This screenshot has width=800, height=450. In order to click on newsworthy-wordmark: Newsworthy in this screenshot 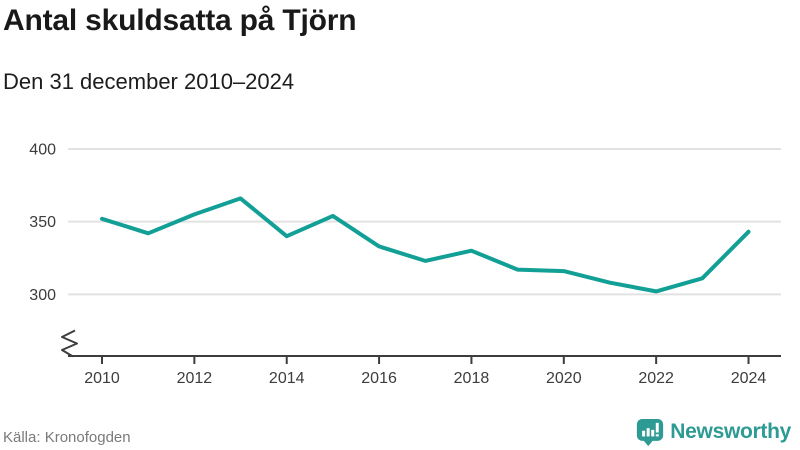, I will do `click(730, 431)`.